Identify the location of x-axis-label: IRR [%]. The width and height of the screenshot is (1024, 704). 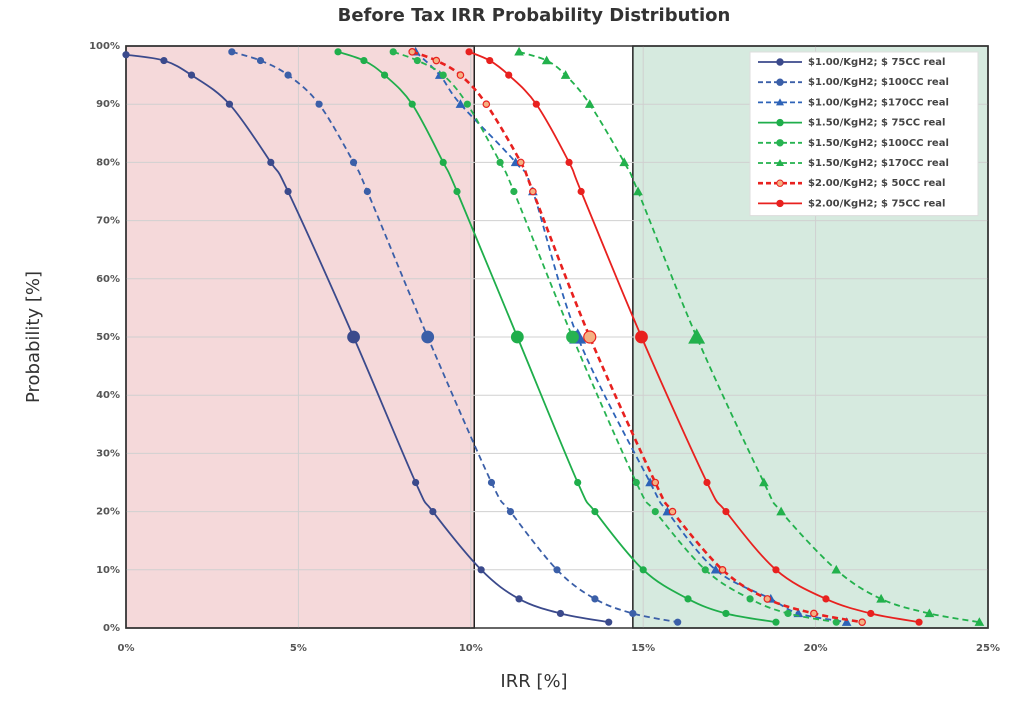
(533, 681).